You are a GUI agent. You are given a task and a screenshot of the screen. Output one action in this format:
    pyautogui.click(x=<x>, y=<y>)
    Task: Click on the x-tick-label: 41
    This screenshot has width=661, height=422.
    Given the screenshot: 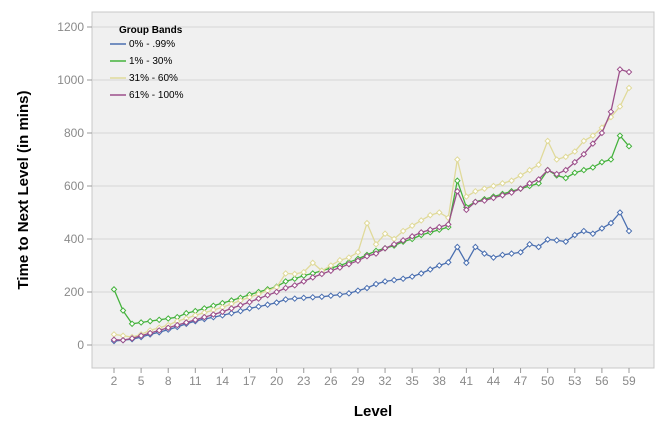 What is the action you would take?
    pyautogui.click(x=467, y=381)
    